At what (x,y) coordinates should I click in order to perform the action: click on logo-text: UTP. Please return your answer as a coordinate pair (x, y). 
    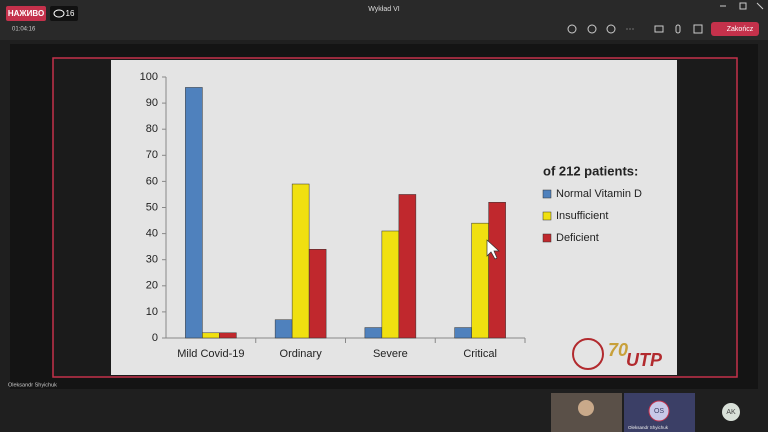
    Looking at the image, I should click on (644, 360).